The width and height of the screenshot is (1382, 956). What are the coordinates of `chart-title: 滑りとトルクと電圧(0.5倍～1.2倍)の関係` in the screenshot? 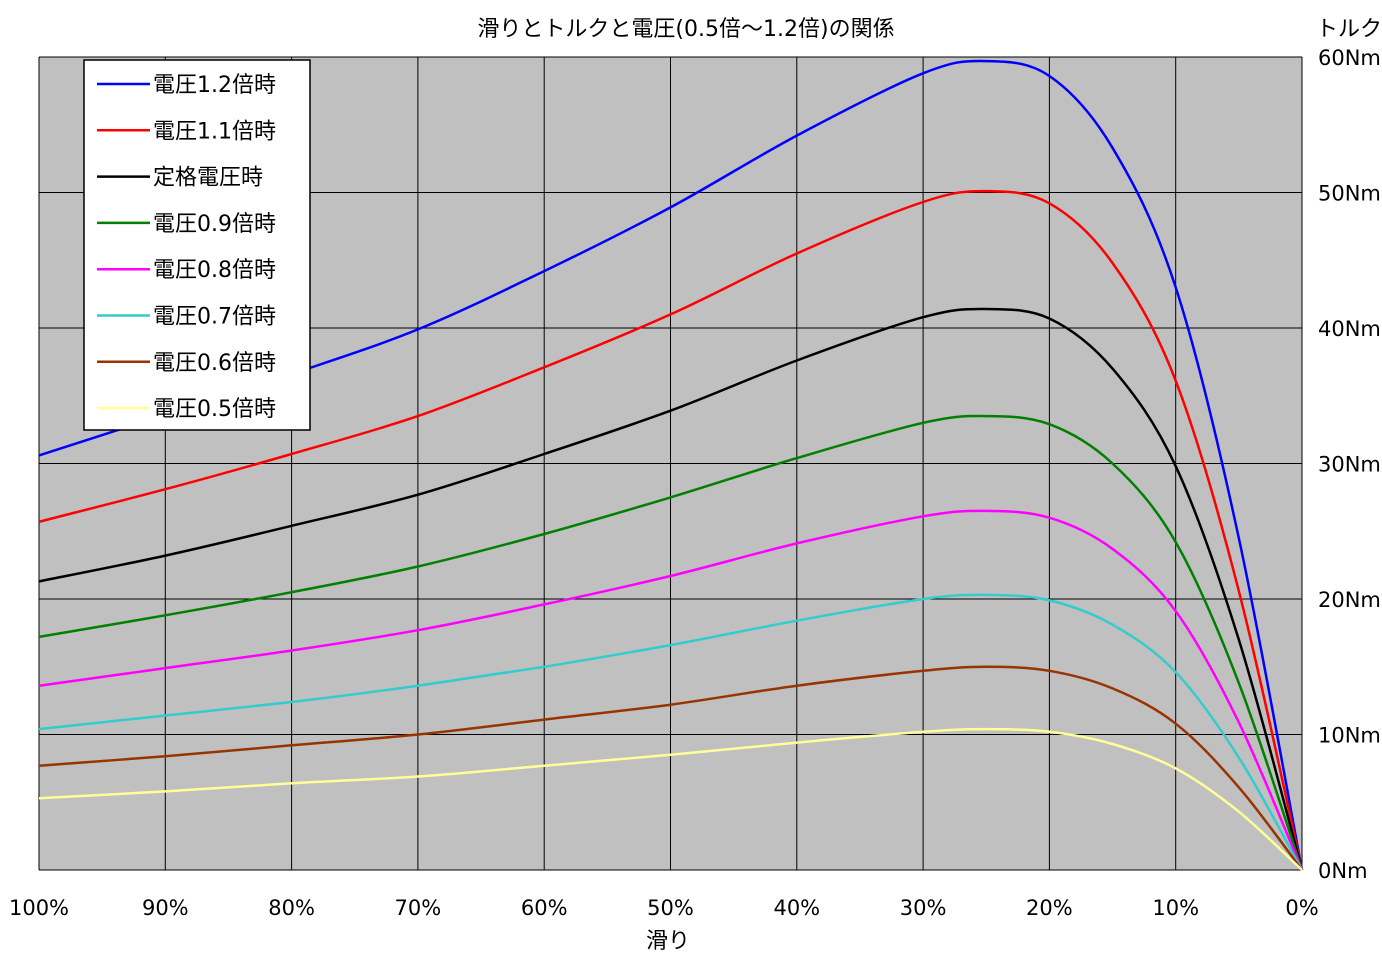 It's located at (685, 29).